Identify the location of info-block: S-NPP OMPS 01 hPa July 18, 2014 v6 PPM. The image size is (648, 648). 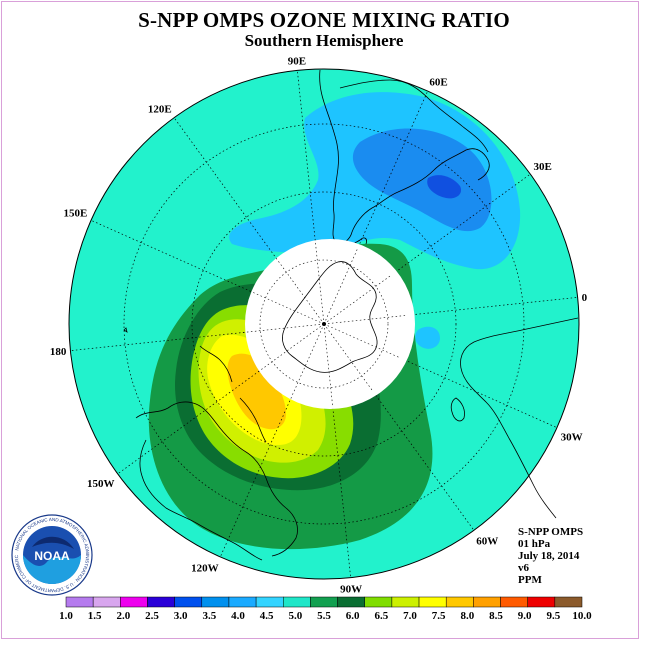
(550, 556).